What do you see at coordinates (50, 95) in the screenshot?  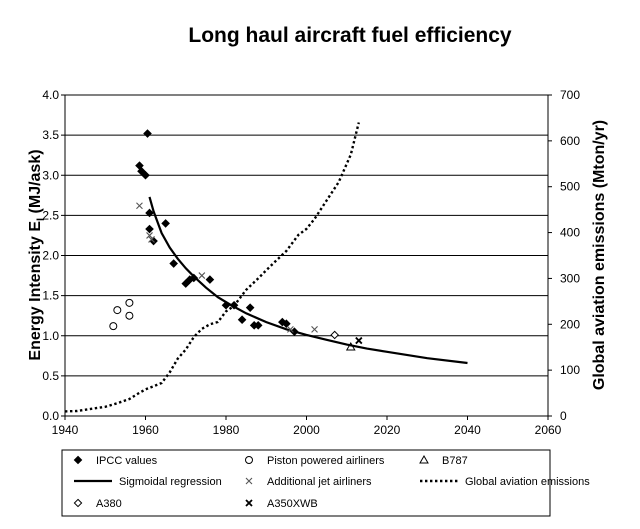 I see `y-left-tick-label: 4.0` at bounding box center [50, 95].